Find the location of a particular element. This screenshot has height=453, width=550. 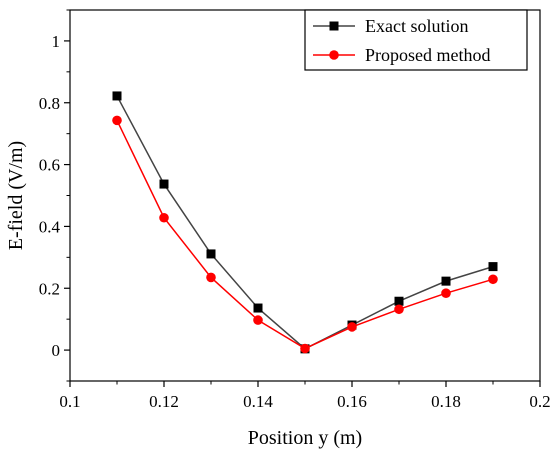

y-tick-label: 0 is located at coordinates (56, 350).